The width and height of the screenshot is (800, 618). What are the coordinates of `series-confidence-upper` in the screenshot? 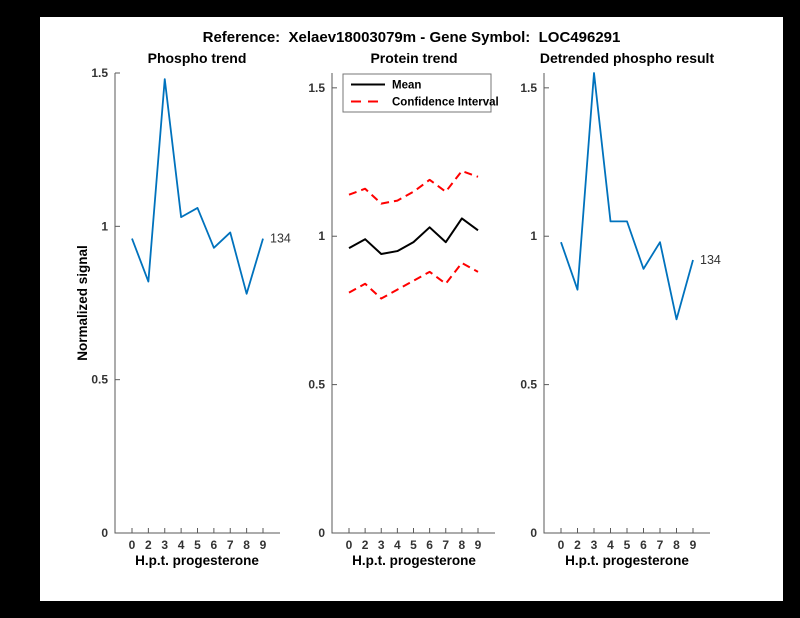 It's located at (413, 187).